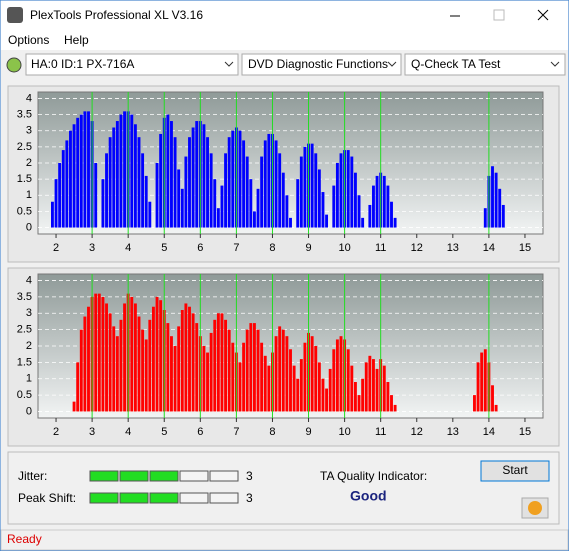 Image resolution: width=569 pixels, height=556 pixels. Describe the element at coordinates (29, 163) in the screenshot. I see `y-tick-label: 2` at that location.